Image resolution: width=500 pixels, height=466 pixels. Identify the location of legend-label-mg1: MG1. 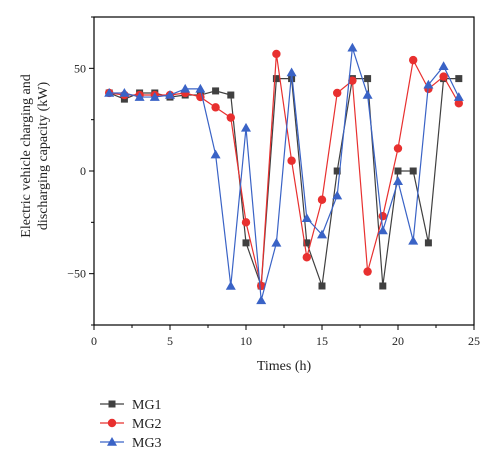
(147, 405).